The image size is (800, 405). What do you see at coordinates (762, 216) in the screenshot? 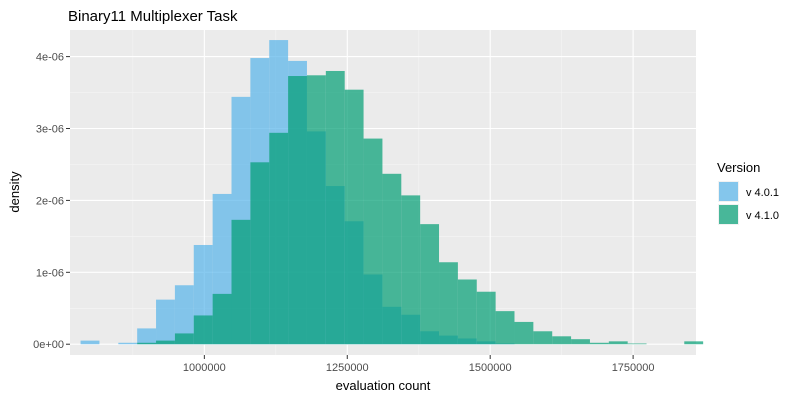
I see `legend-label: v 4.1.0` at bounding box center [762, 216].